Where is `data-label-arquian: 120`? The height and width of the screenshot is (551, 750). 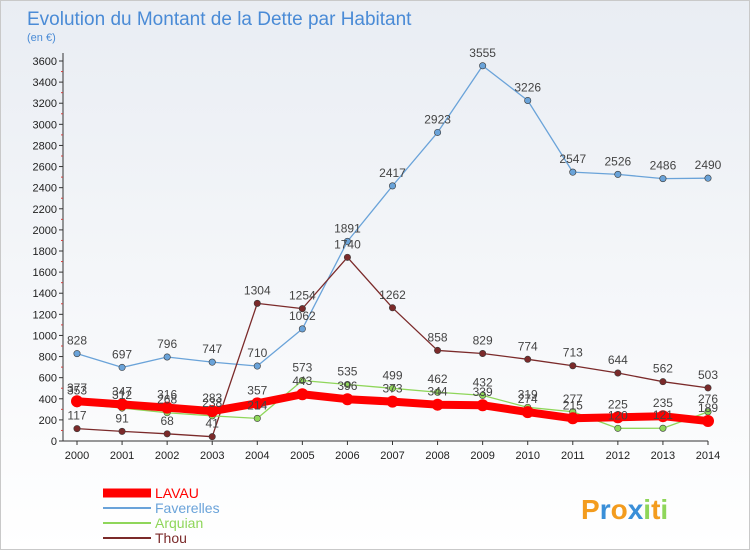
data-label-arquian: 120 is located at coordinates (618, 415).